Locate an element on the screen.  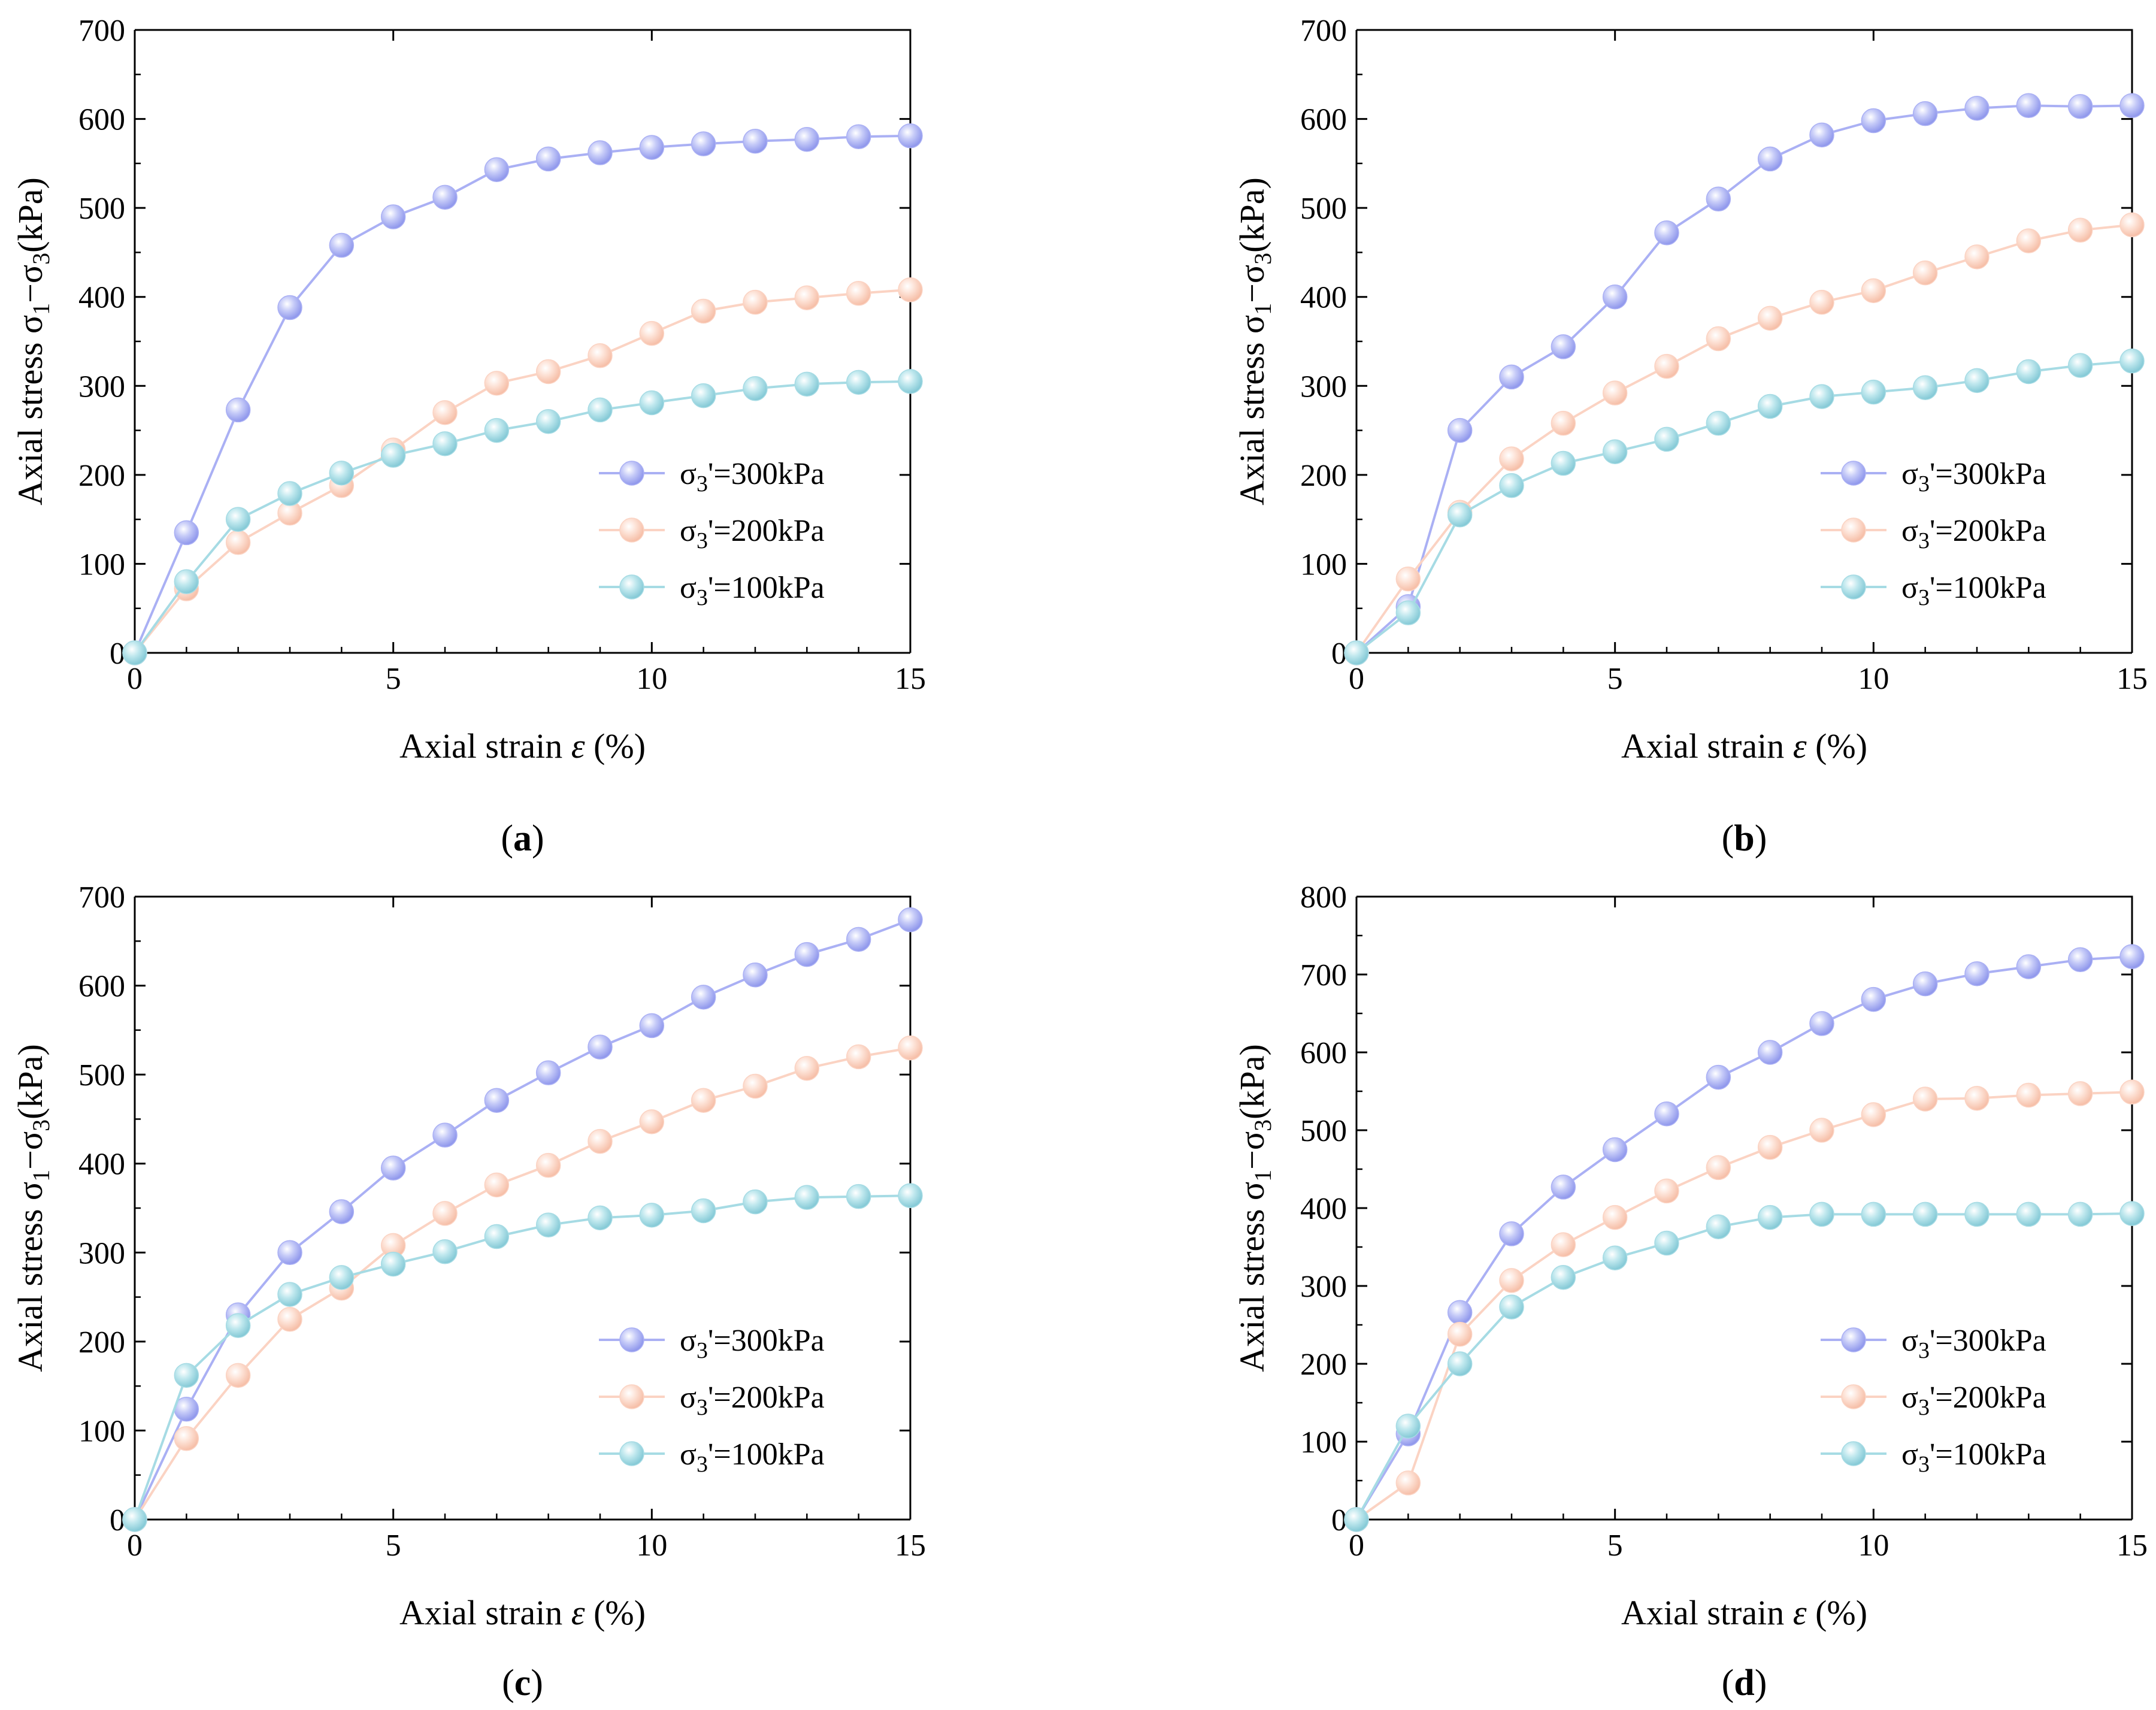
series-line-s100 is located at coordinates (522, 1357).